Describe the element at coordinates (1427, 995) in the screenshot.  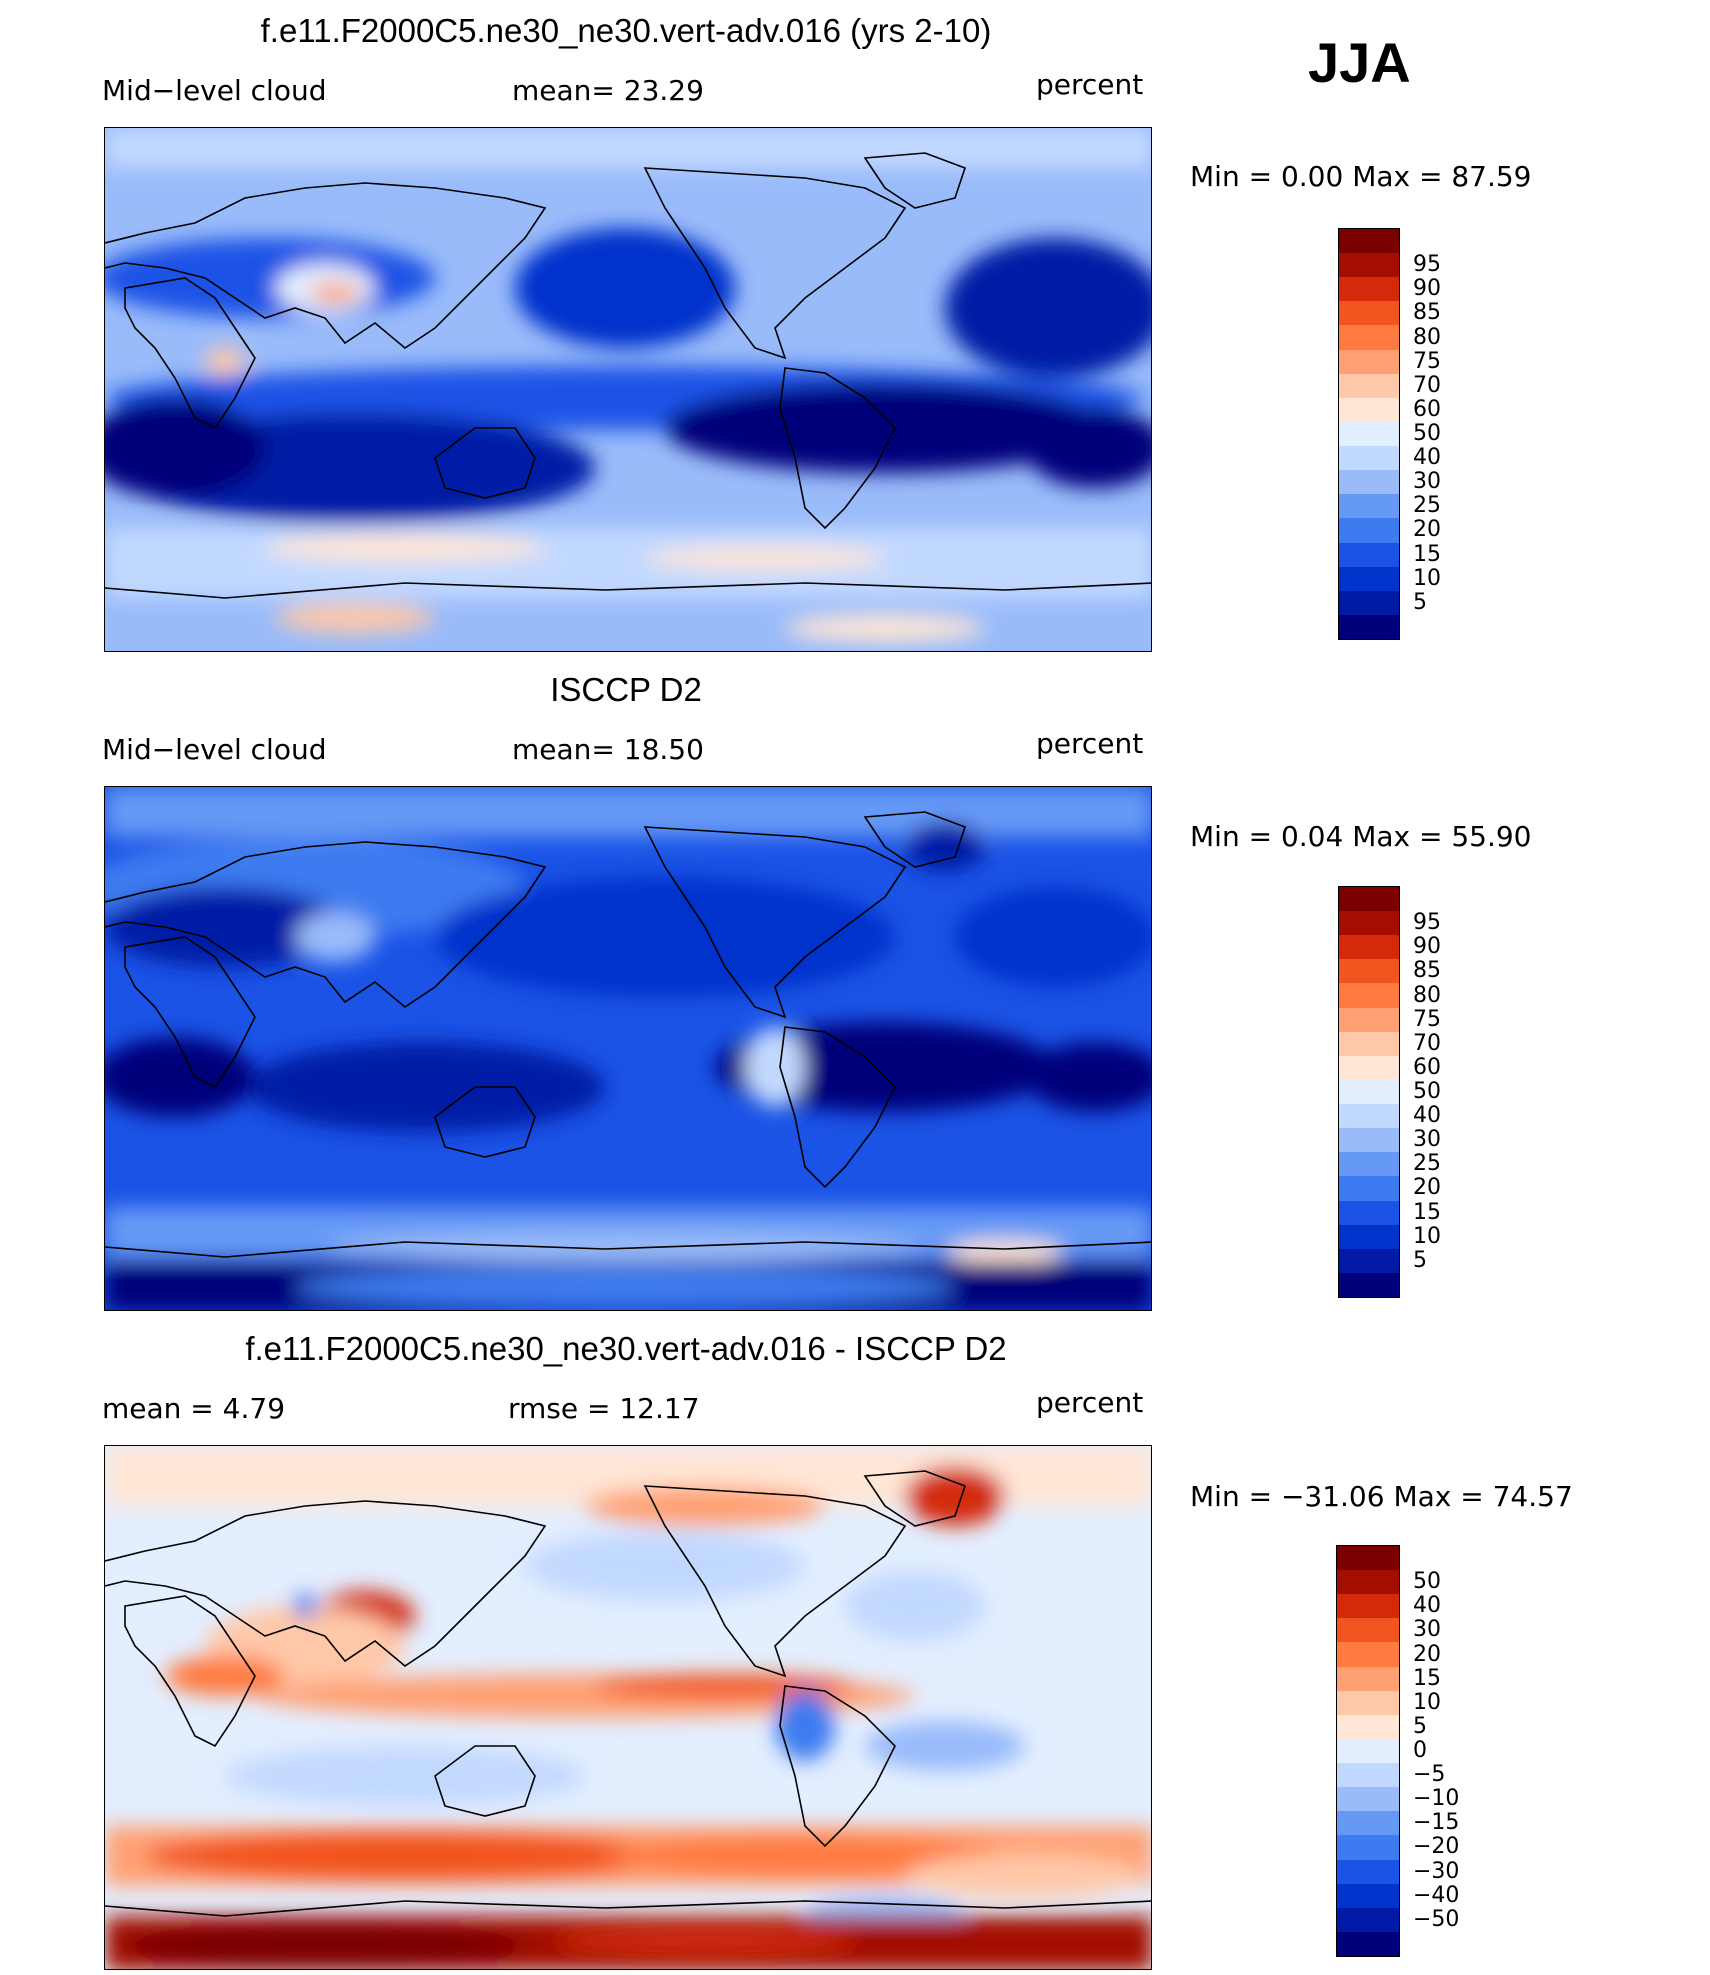
I see `colorbar-label: 80` at that location.